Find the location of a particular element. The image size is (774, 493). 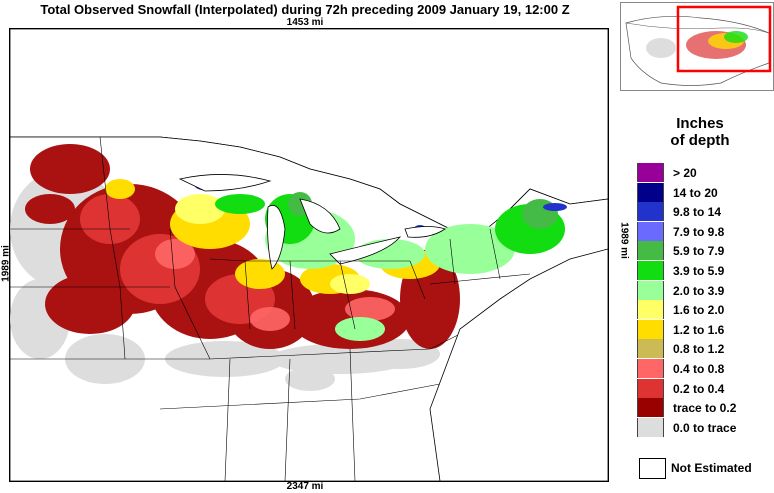

legend-title: Inches of depth is located at coordinates (700, 132).